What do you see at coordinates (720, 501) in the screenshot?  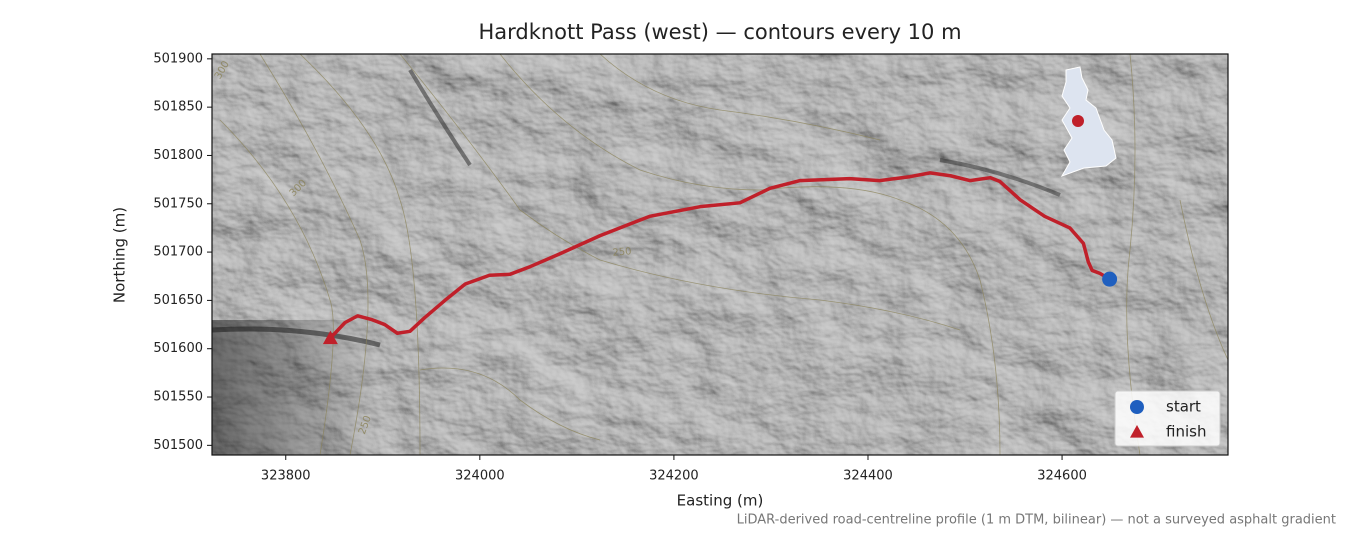 I see `x-axis-label: Easting (m)` at bounding box center [720, 501].